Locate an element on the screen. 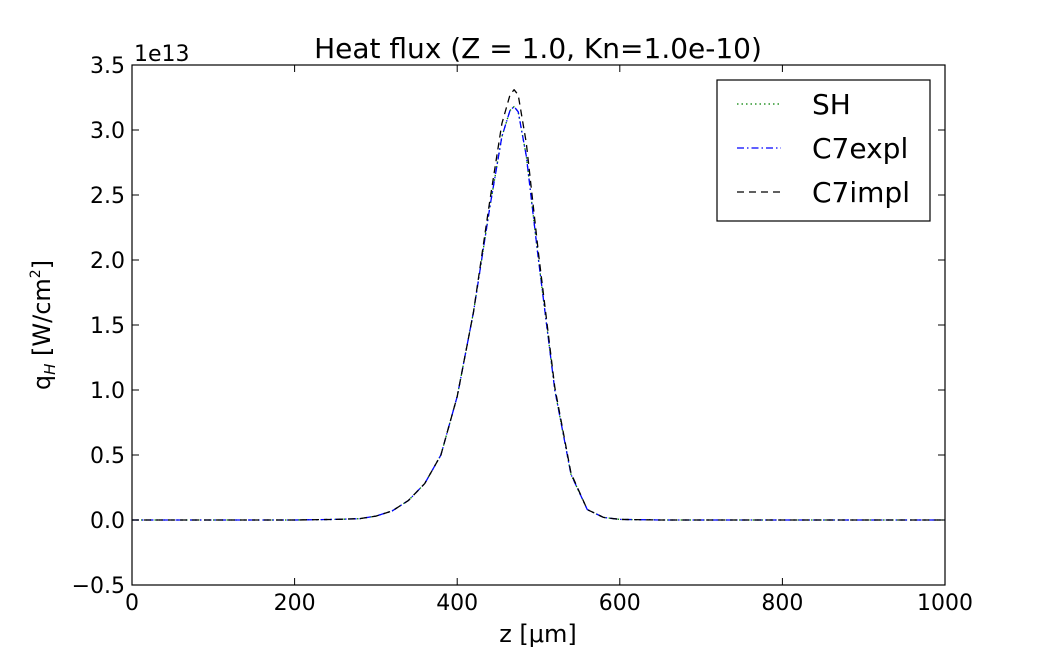  y-axis-label-exp: 2 is located at coordinates (36, 273).